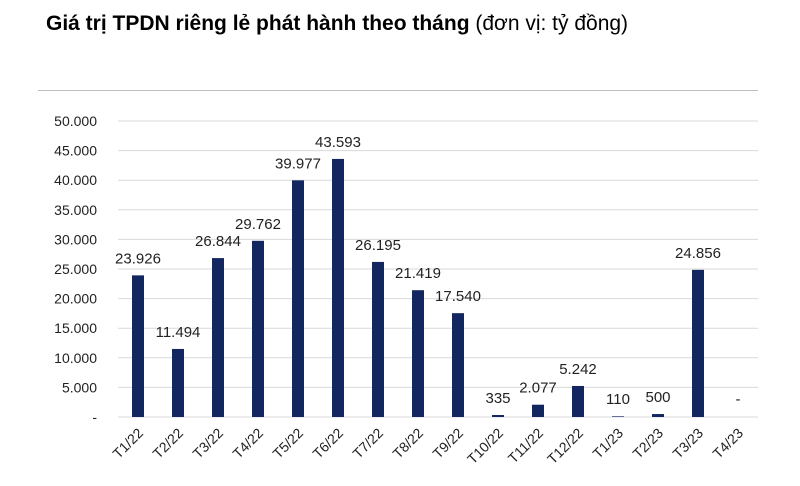 The image size is (800, 486). What do you see at coordinates (298, 163) in the screenshot?
I see `data-label: 39.977` at bounding box center [298, 163].